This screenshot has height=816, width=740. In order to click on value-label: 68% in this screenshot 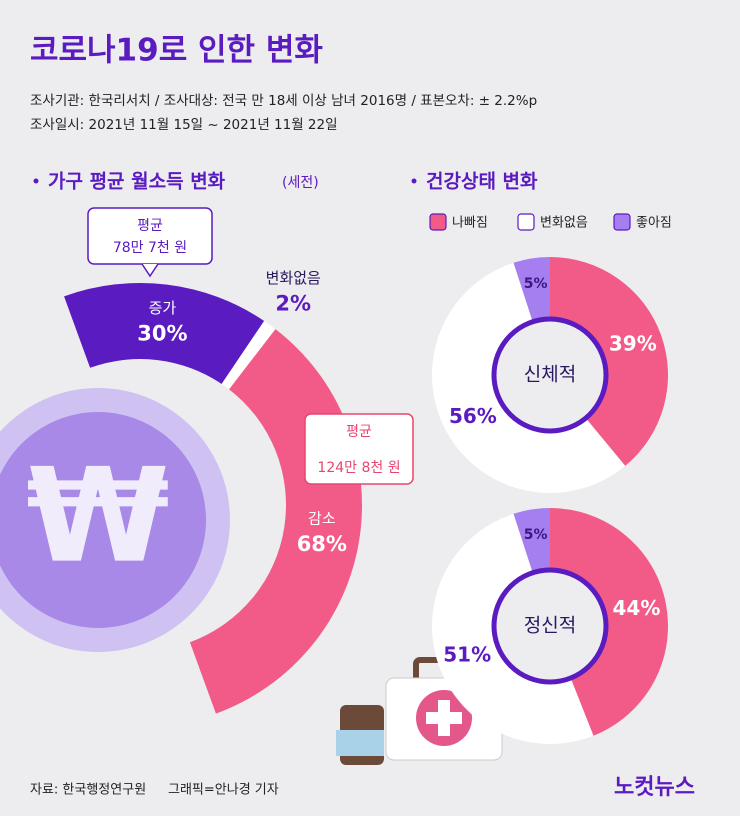, I will do `click(322, 544)`.